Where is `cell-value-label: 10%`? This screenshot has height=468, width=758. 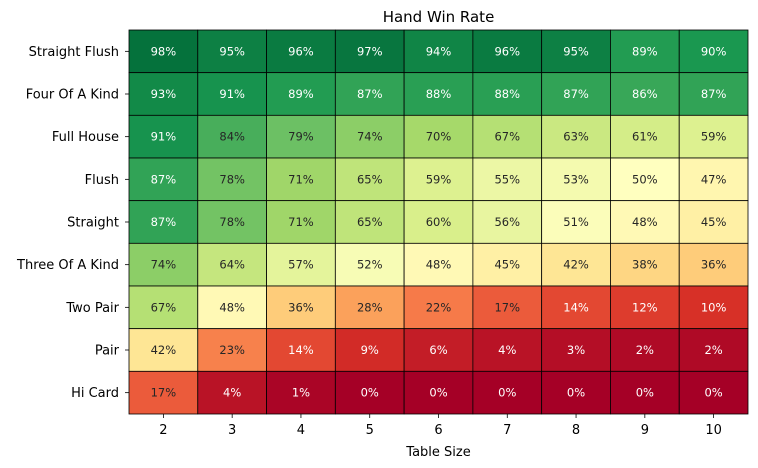 cell-value-label: 10% is located at coordinates (714, 307).